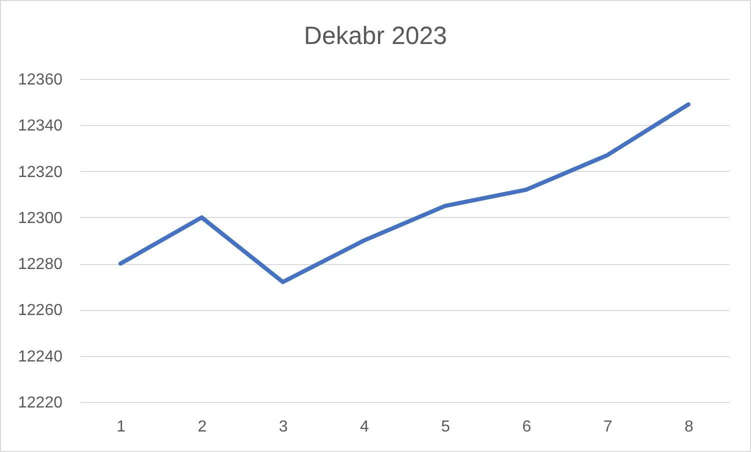  What do you see at coordinates (40, 126) in the screenshot?
I see `y-tick-label: 12340` at bounding box center [40, 126].